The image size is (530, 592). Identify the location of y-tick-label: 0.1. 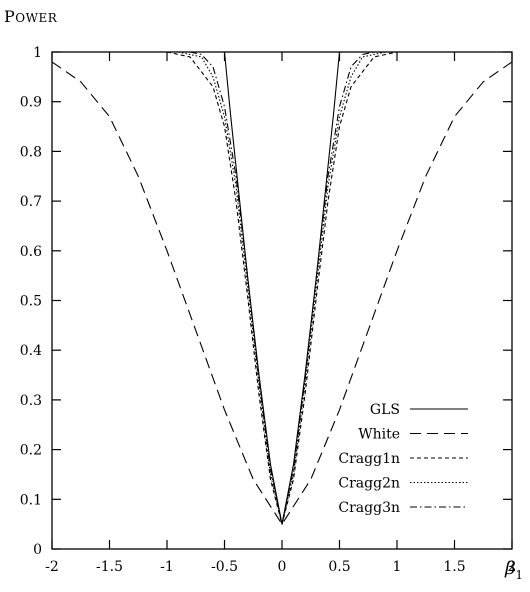
(31, 500).